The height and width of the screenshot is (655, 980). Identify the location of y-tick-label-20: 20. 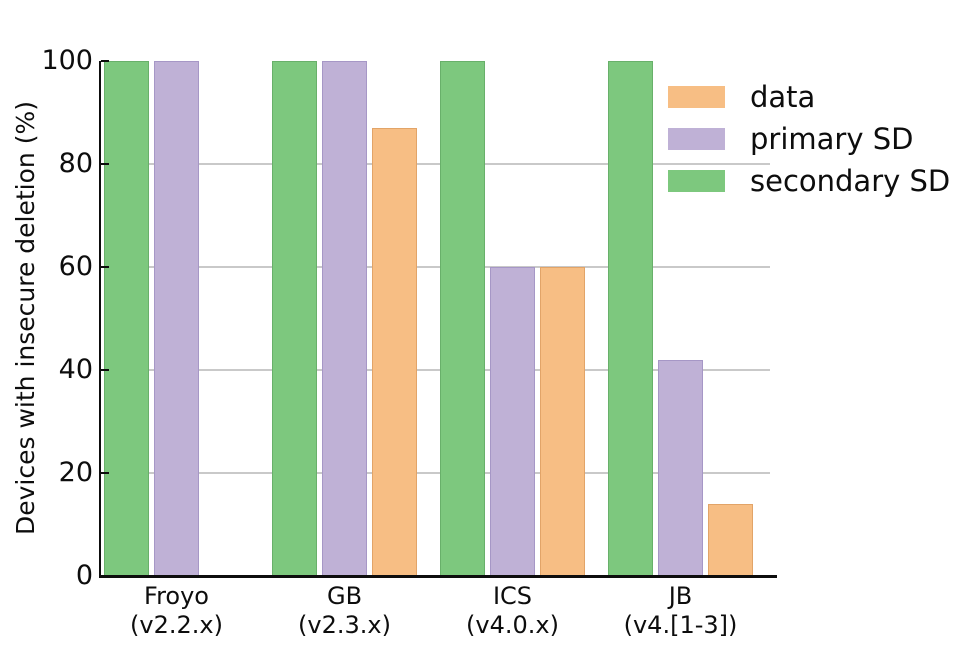
(75, 472).